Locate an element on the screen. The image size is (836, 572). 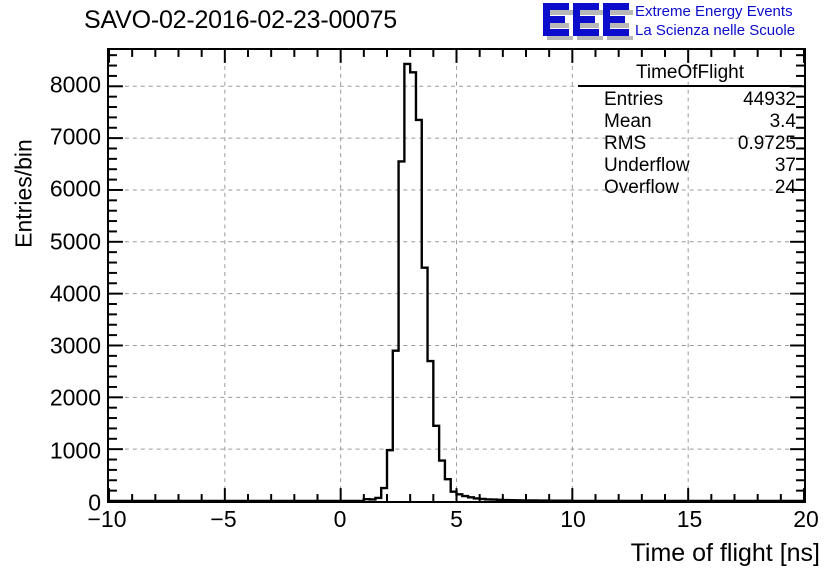
stats-row: Underflow 37 is located at coordinates (690, 166).